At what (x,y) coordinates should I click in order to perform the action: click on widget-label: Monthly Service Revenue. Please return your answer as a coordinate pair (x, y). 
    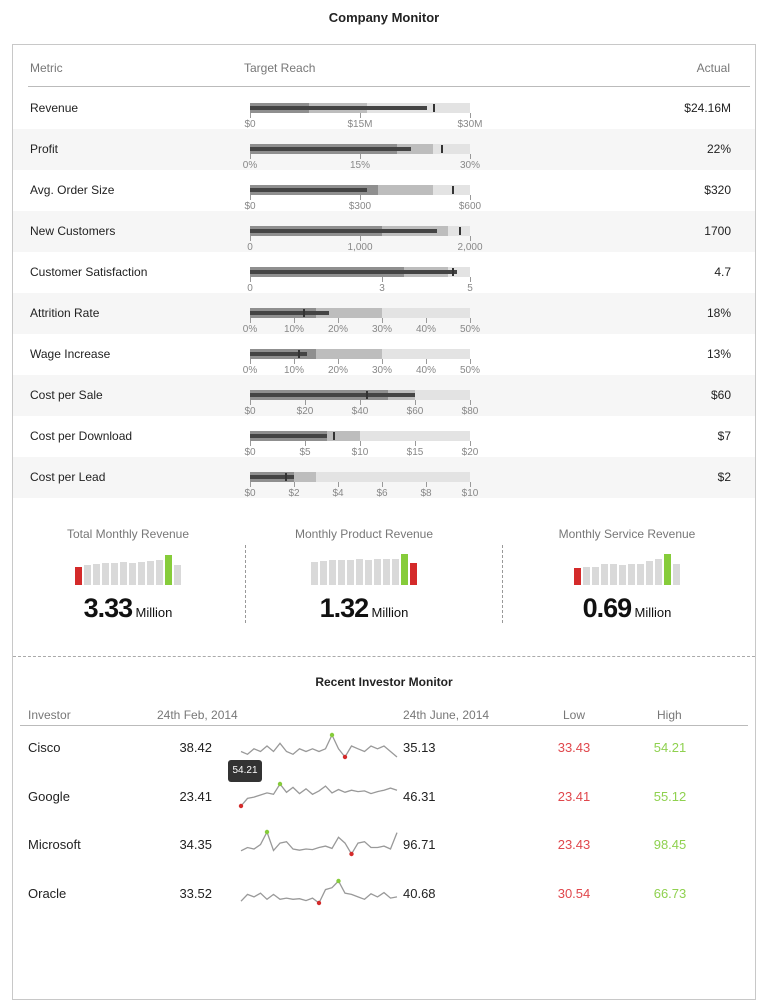
    Looking at the image, I should click on (627, 534).